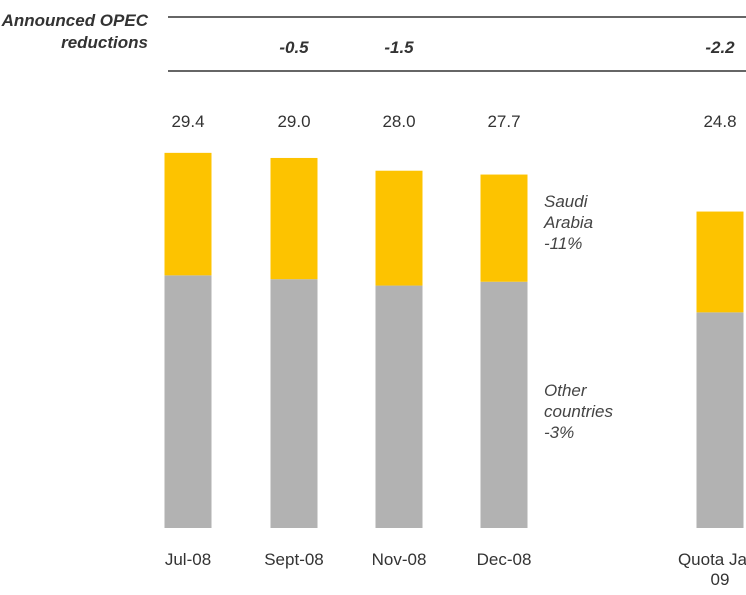 The image size is (746, 595). I want to click on series-name: Saudi Arabia, so click(569, 212).